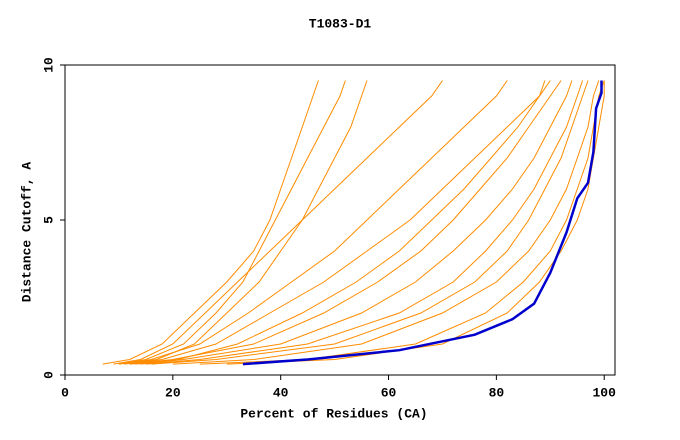  Describe the element at coordinates (333, 413) in the screenshot. I see `x-axis-title: Percent of Residues (CA)` at that location.